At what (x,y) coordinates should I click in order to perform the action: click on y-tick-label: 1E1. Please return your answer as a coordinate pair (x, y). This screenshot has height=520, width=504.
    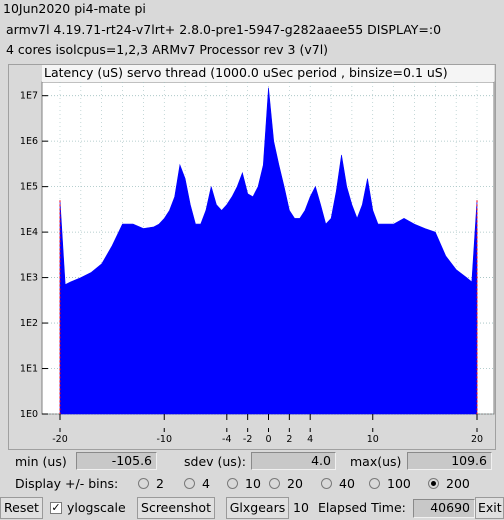
    Looking at the image, I should click on (29, 369).